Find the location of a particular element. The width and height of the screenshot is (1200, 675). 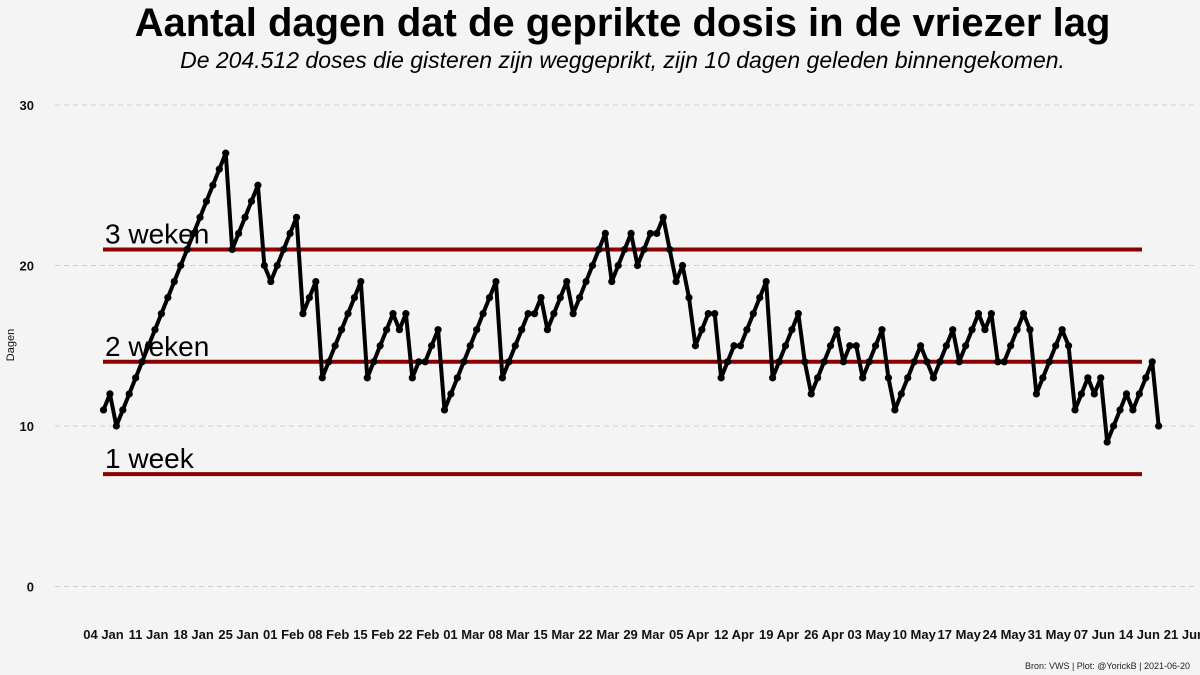

x-tick-label: 17 May is located at coordinates (960, 634).